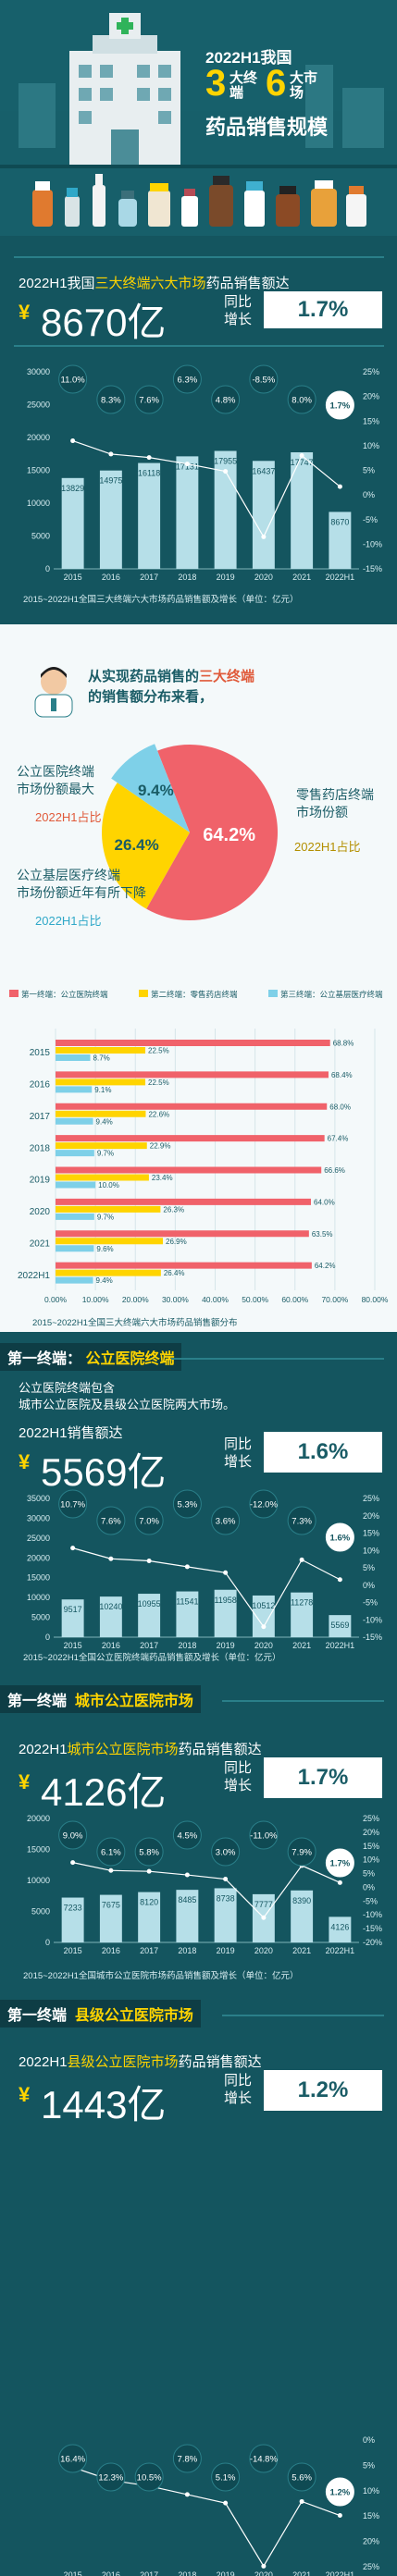 Image resolution: width=397 pixels, height=2576 pixels. Describe the element at coordinates (104, 2104) in the screenshot. I see `sec3-value: 1443亿` at that location.